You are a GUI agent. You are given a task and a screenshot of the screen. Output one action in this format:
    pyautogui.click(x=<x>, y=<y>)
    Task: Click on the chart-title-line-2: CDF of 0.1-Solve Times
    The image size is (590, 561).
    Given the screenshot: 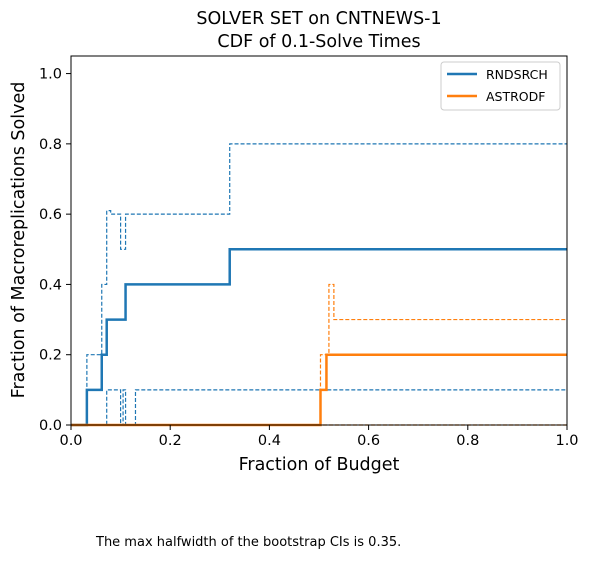 What is the action you would take?
    pyautogui.click(x=318, y=42)
    